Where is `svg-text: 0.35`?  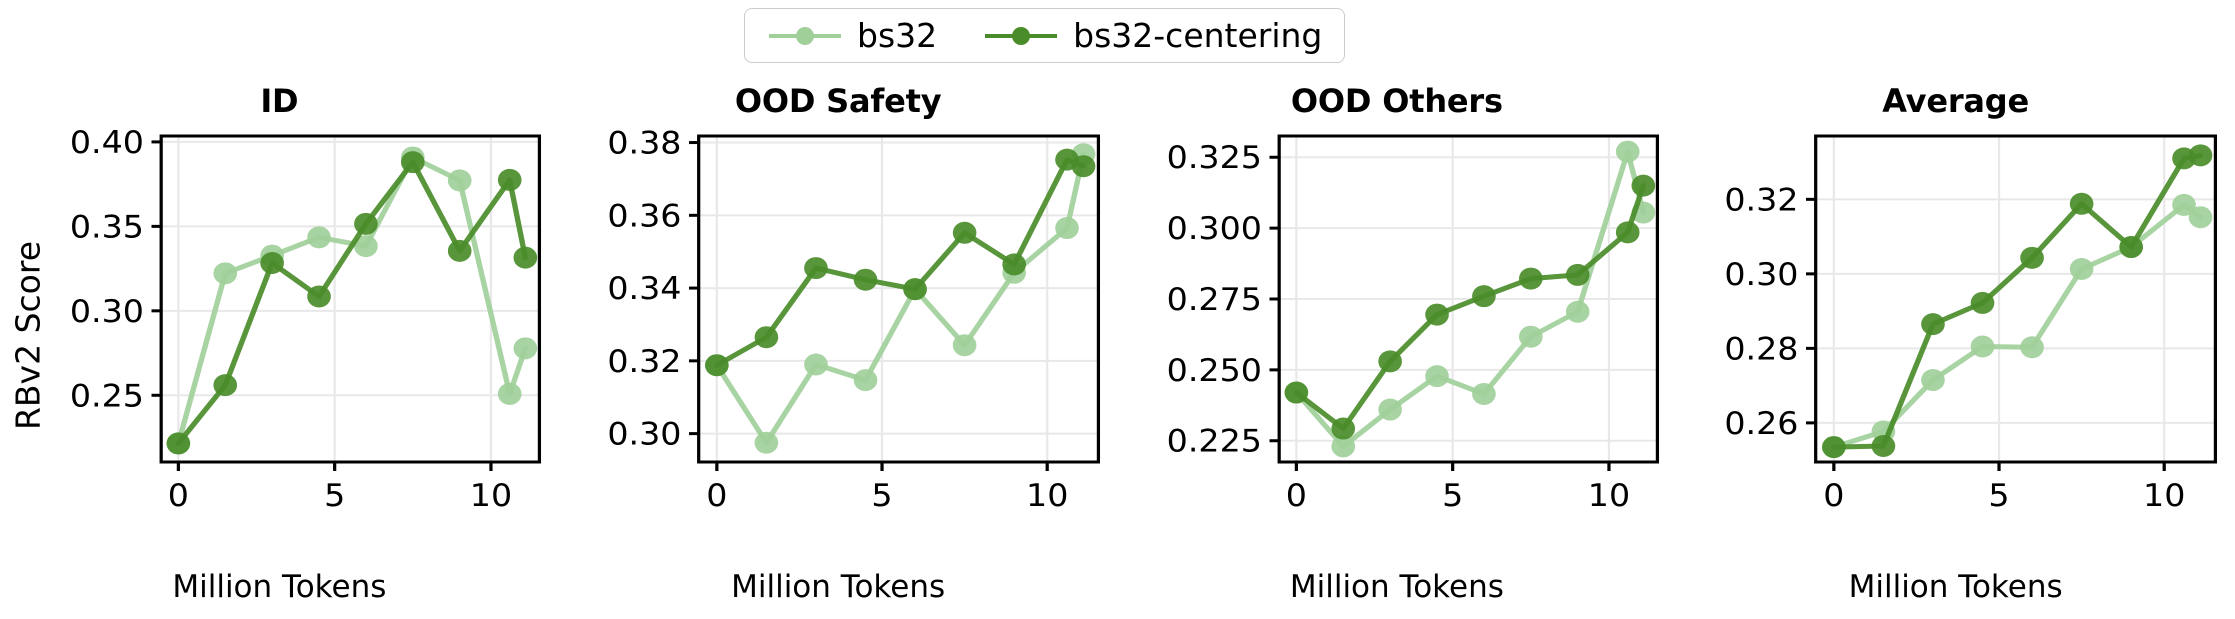 svg-text: 0.35 is located at coordinates (107, 226).